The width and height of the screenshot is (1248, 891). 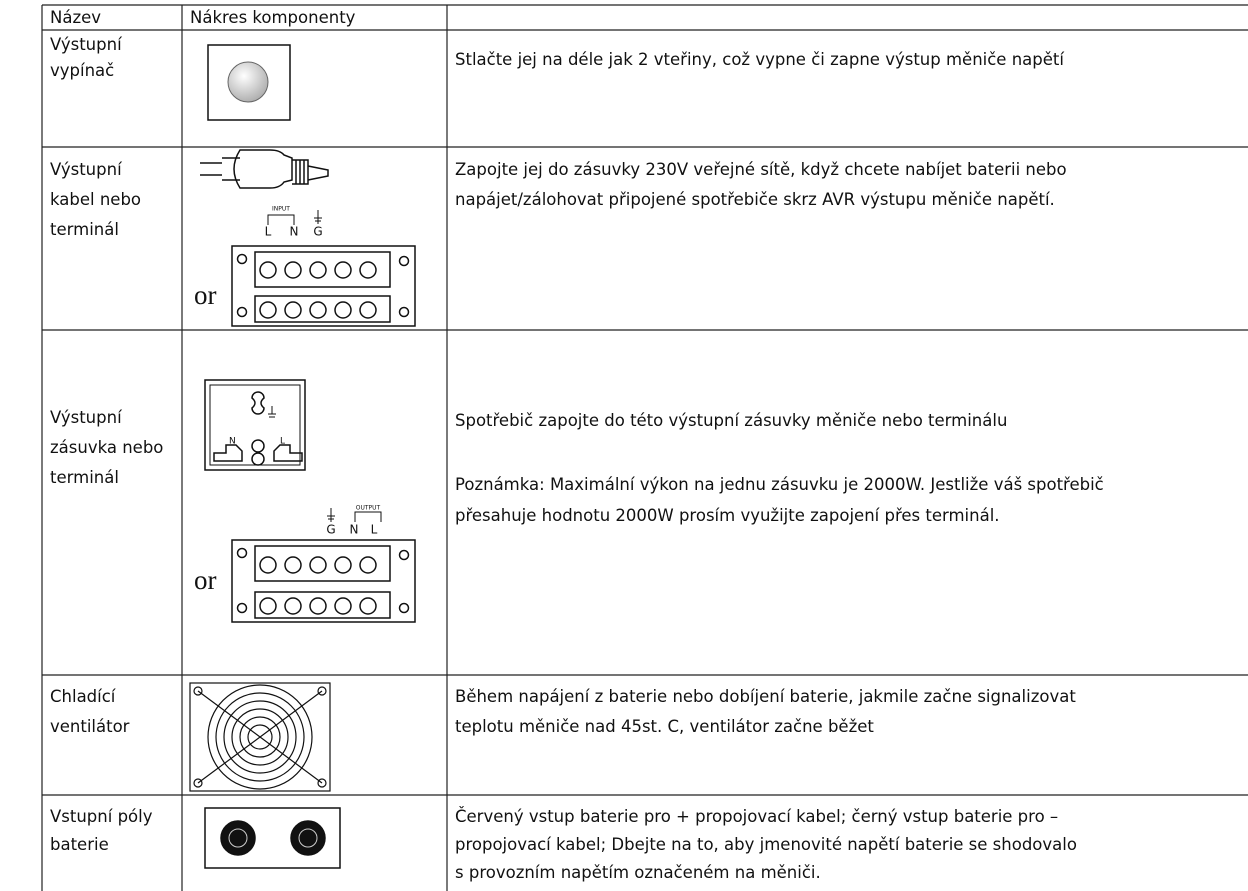 What do you see at coordinates (101, 816) in the screenshot?
I see `row-name: Vstupní póly` at bounding box center [101, 816].